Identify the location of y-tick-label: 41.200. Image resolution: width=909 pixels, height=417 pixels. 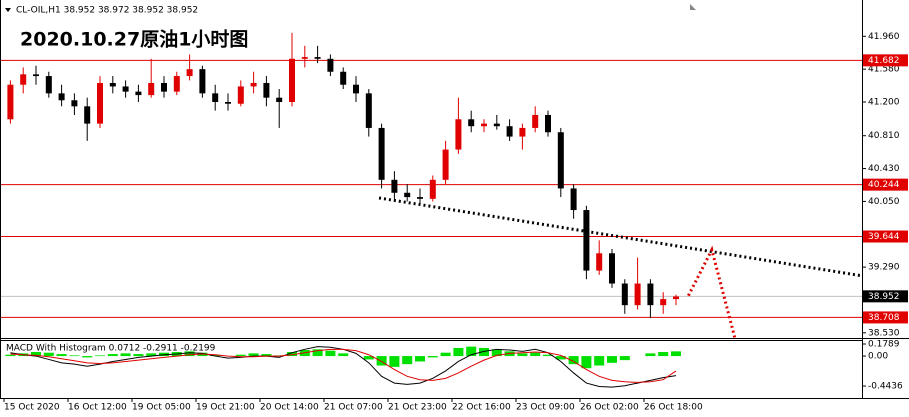
(884, 103).